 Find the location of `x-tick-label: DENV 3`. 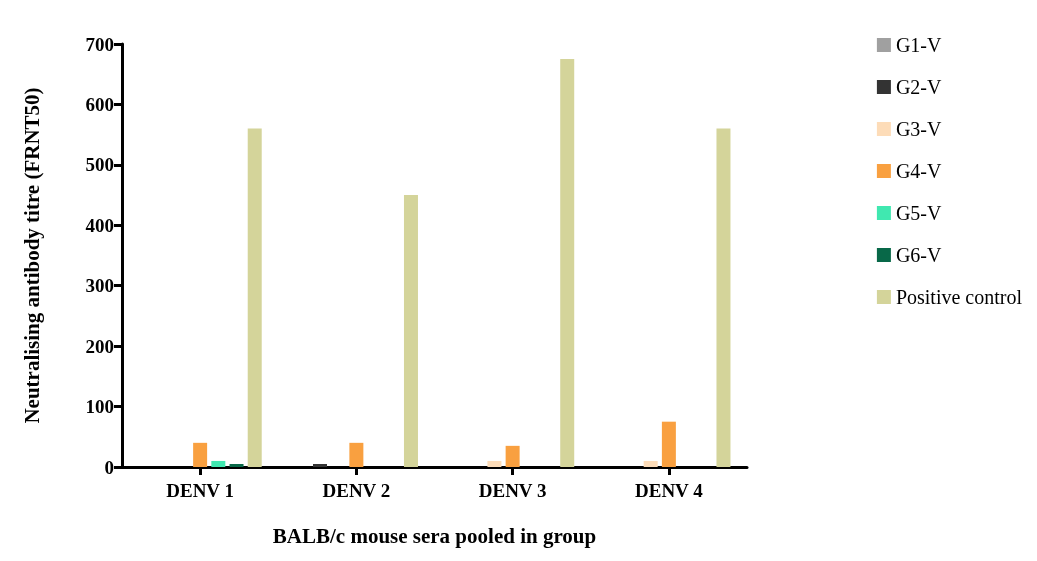

x-tick-label: DENV 3 is located at coordinates (512, 490).